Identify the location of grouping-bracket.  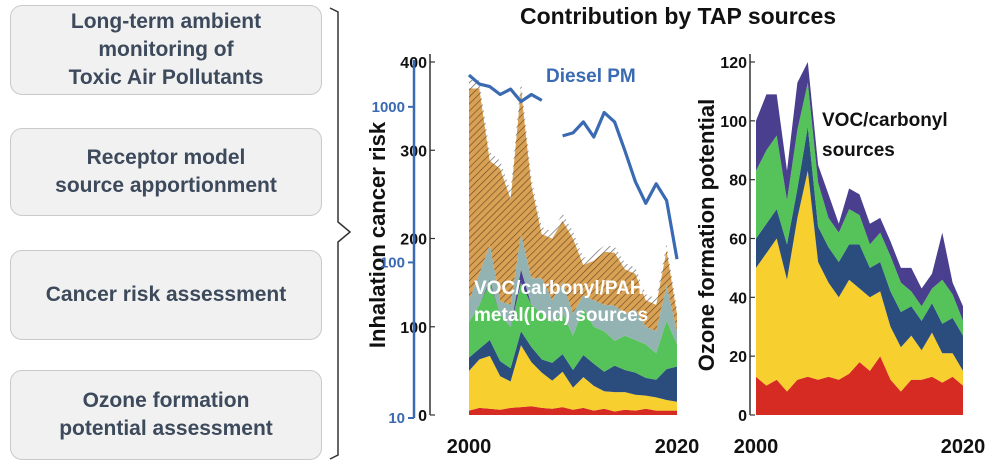
(340, 233).